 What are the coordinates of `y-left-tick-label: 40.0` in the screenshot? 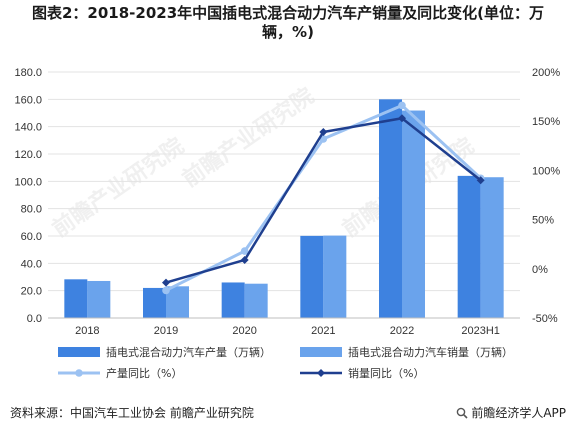 It's located at (31, 264).